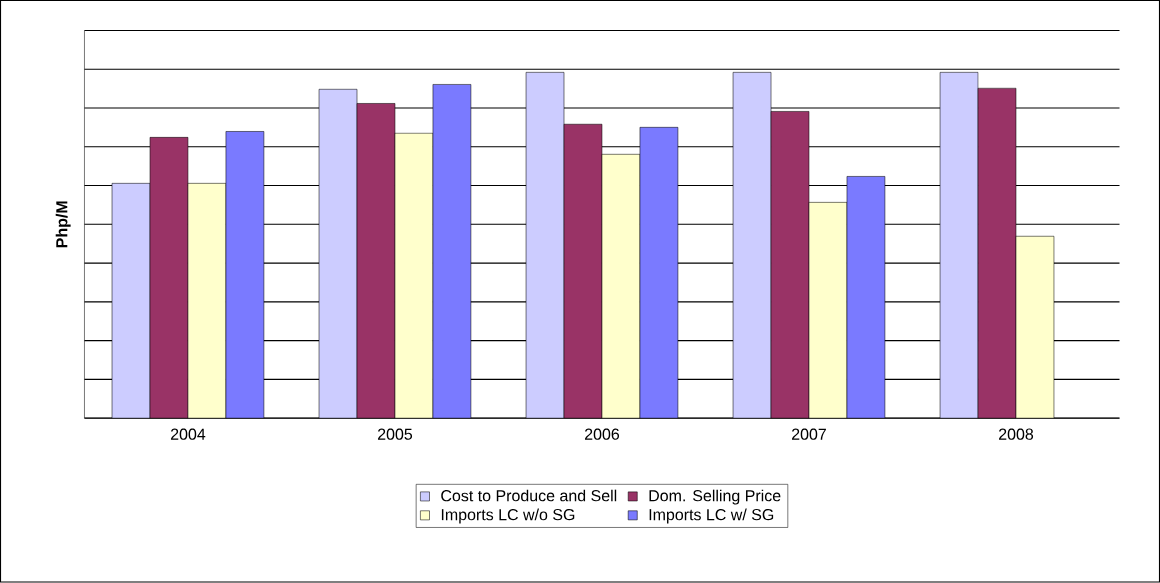 The height and width of the screenshot is (583, 1160). Describe the element at coordinates (529, 495) in the screenshot. I see `legend-label: Cost to Produce and Sell` at that location.